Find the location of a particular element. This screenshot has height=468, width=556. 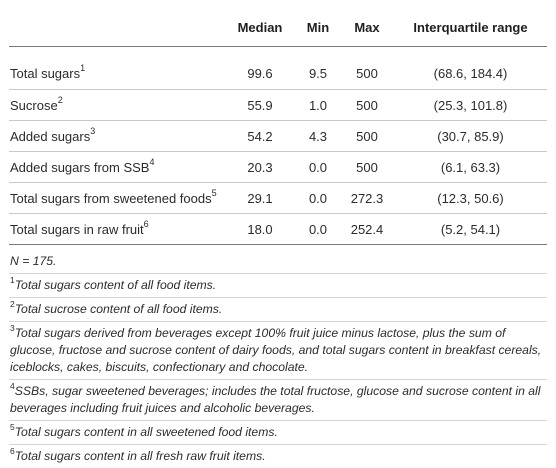

header-min: Min is located at coordinates (318, 23).